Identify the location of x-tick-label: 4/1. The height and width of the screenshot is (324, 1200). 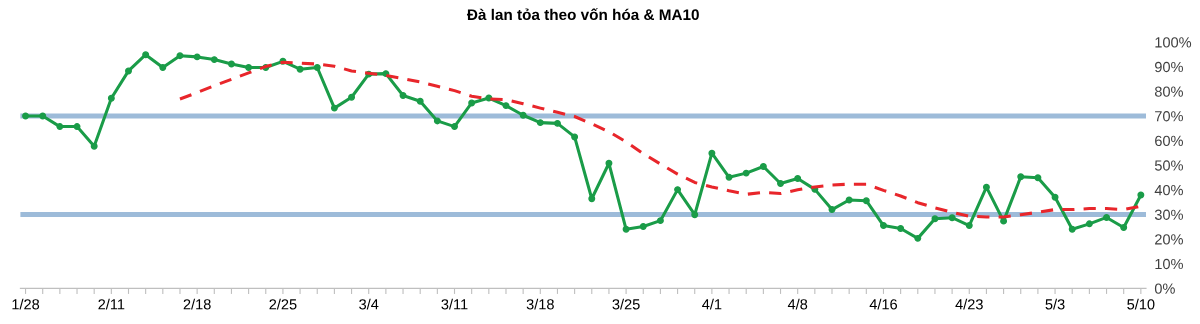
(712, 304).